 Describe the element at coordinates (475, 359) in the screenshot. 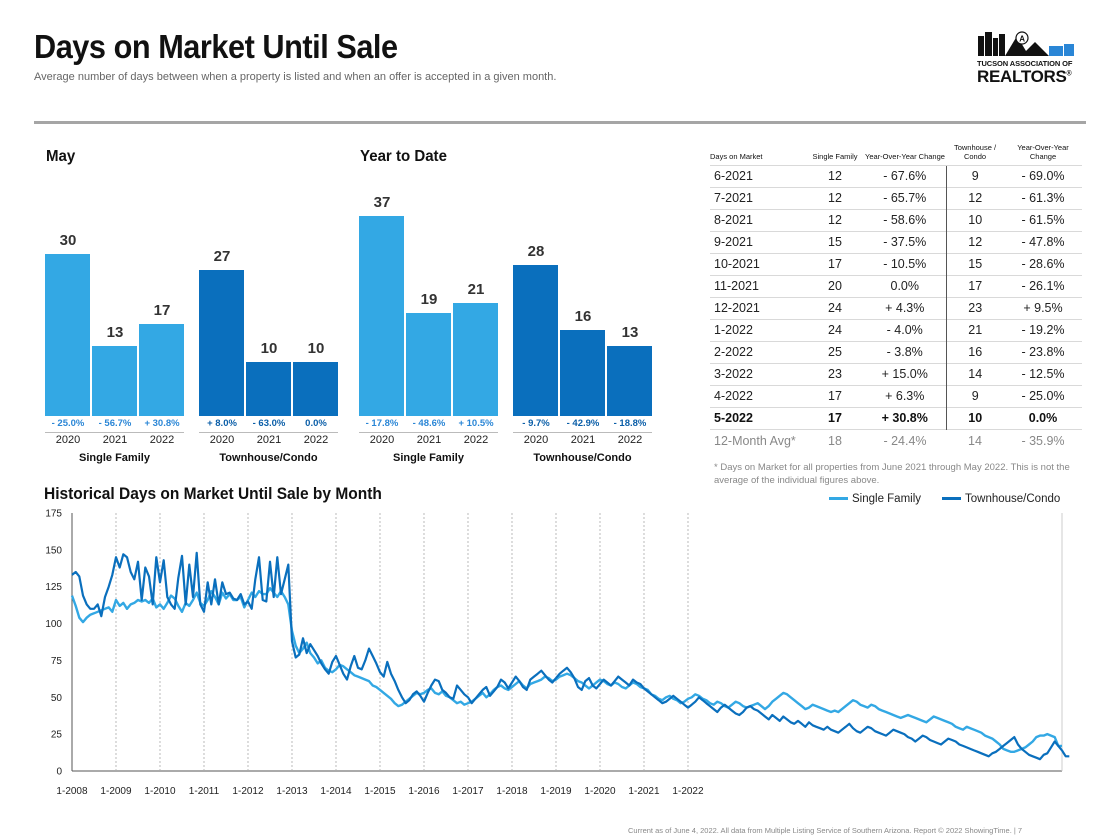

I see `ytd-single-family-bar-2022` at that location.